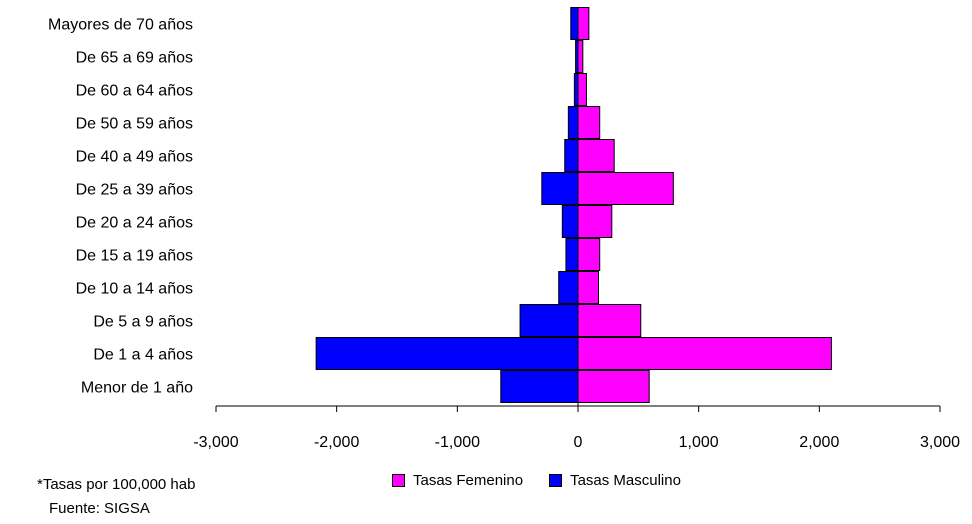 The image size is (972, 524). Describe the element at coordinates (560, 188) in the screenshot. I see `bar-tasas-masculino-de-25-a-39-anos` at that location.